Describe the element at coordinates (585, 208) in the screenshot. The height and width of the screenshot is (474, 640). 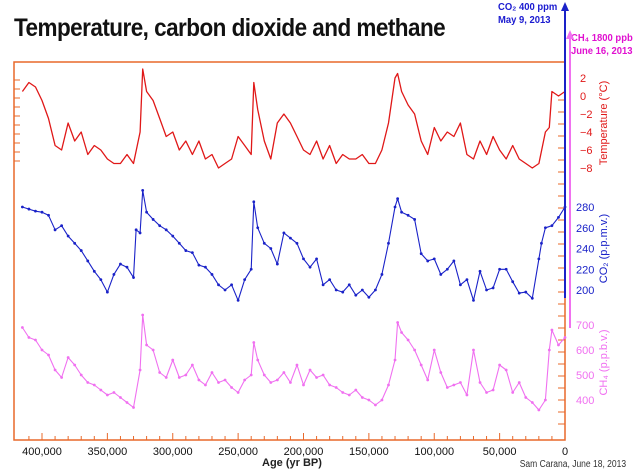
I see `y-tick-label: 280` at that location.